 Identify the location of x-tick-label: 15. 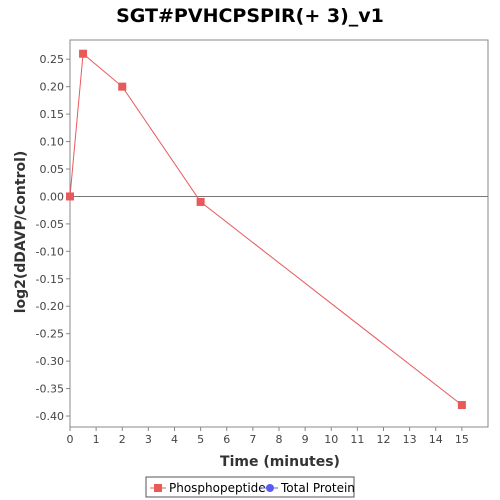
(462, 439).